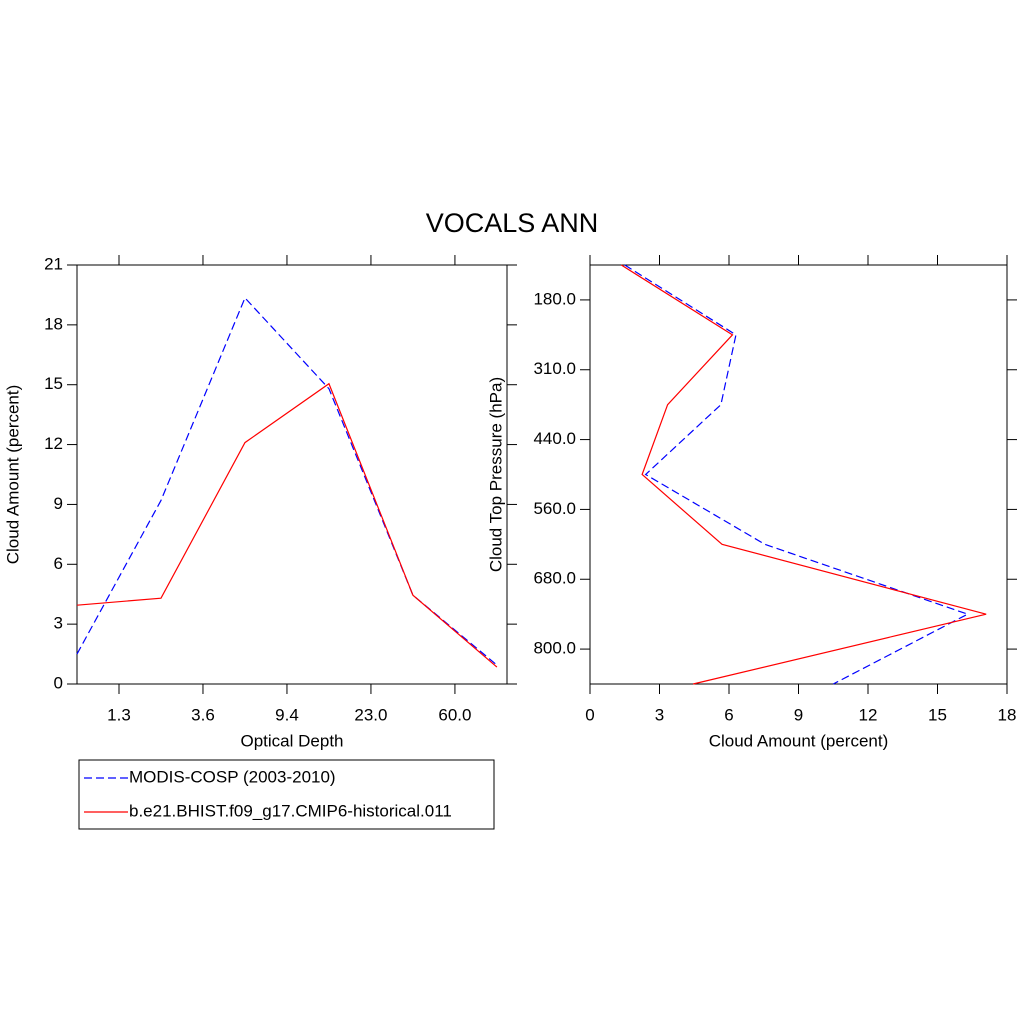  Describe the element at coordinates (53, 443) in the screenshot. I see `y-tick-label: 12` at that location.